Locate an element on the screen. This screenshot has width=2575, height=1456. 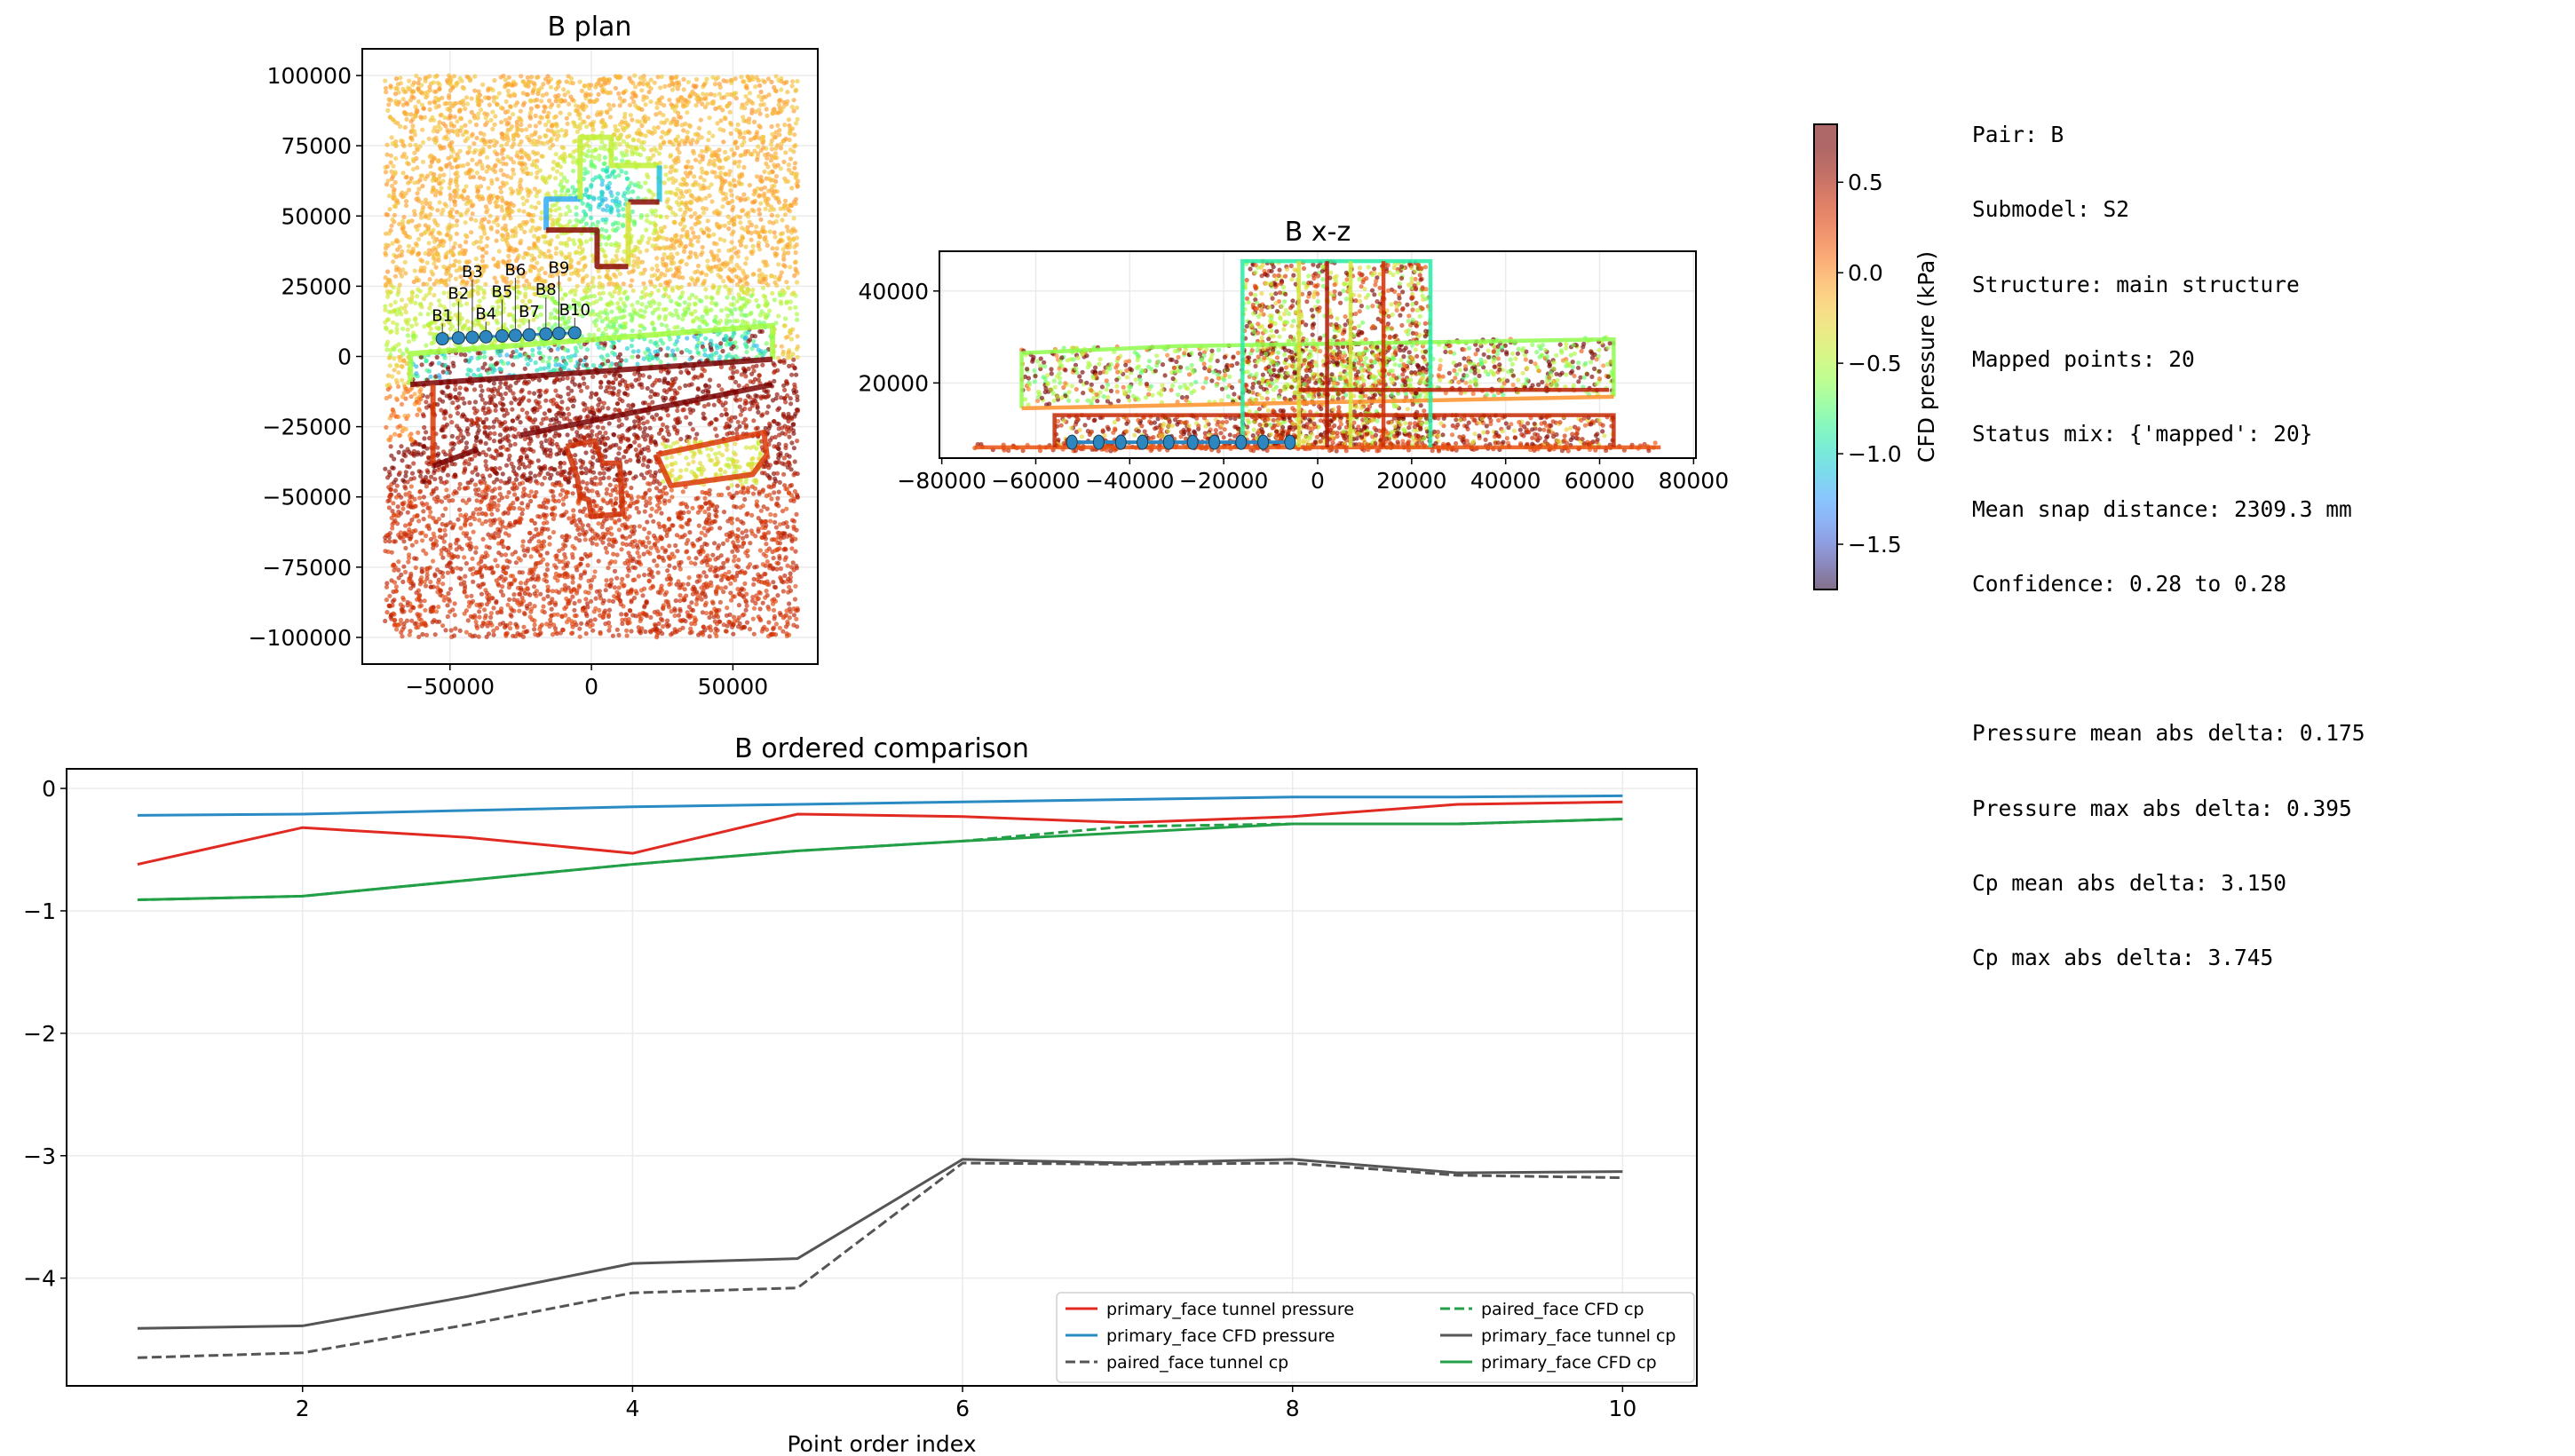
plan-x-tick-label: 50000 is located at coordinates (733, 687).